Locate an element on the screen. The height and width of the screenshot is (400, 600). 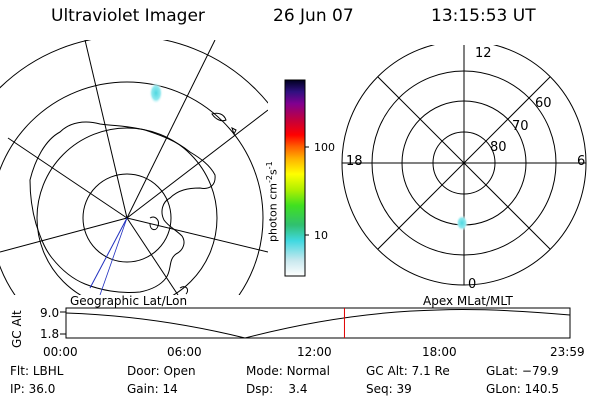
geographic-latlon-label: Geographic Lat/Lon is located at coordinates (129, 301).